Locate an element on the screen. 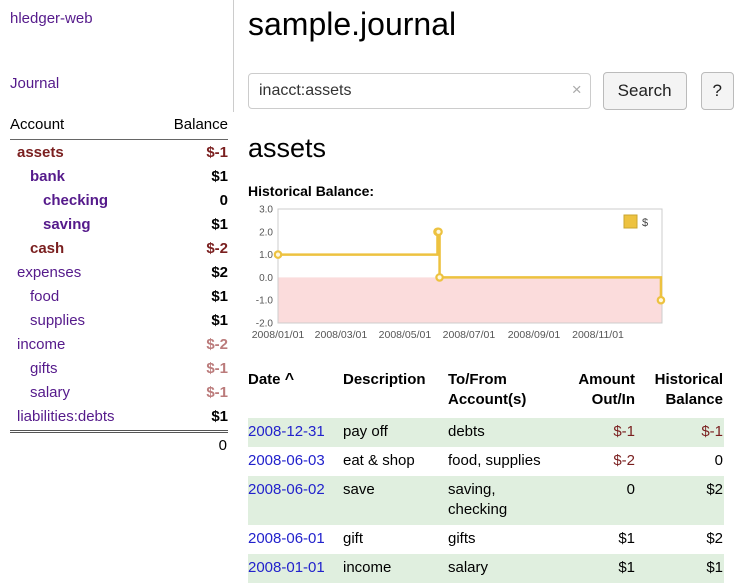  svg-text: -1.0 is located at coordinates (265, 301).